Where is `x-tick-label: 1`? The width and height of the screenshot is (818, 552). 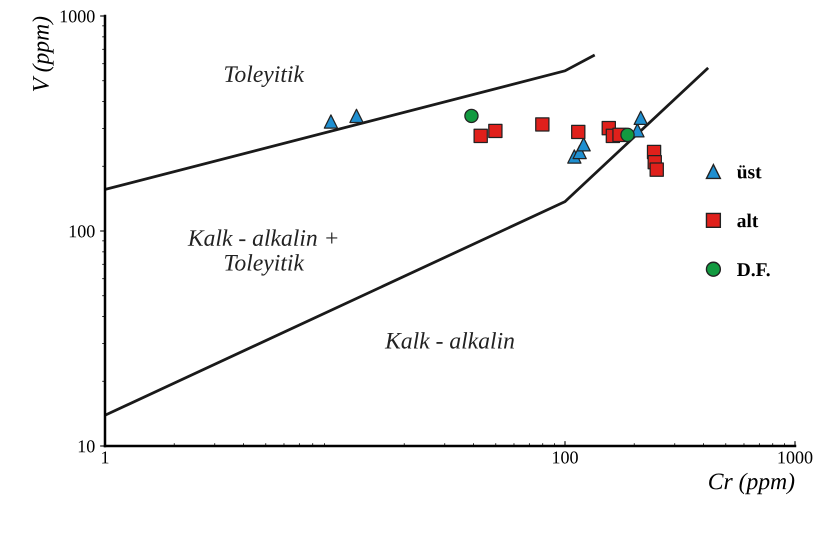 x-tick-label: 1 is located at coordinates (105, 457).